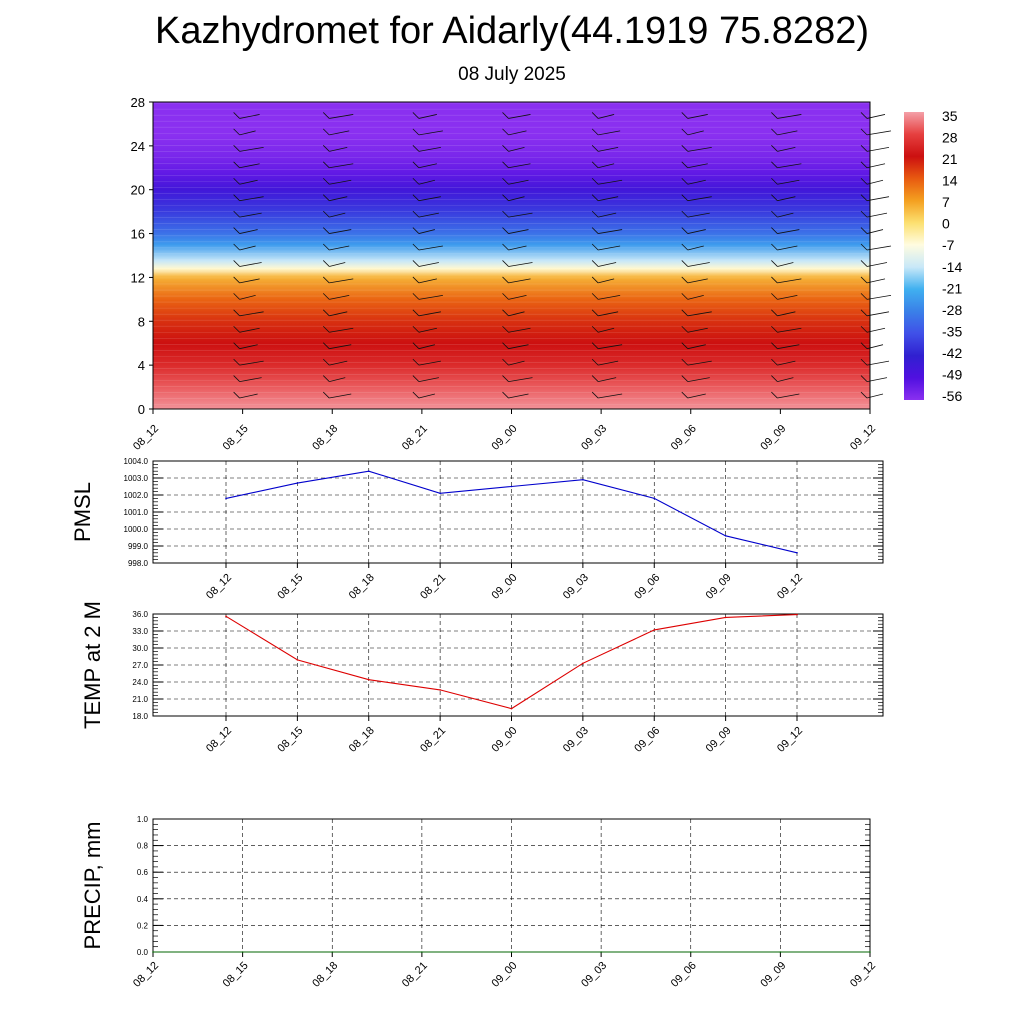 The image size is (1024, 1024). I want to click on x-tick-label: 09_00, so click(505, 740).